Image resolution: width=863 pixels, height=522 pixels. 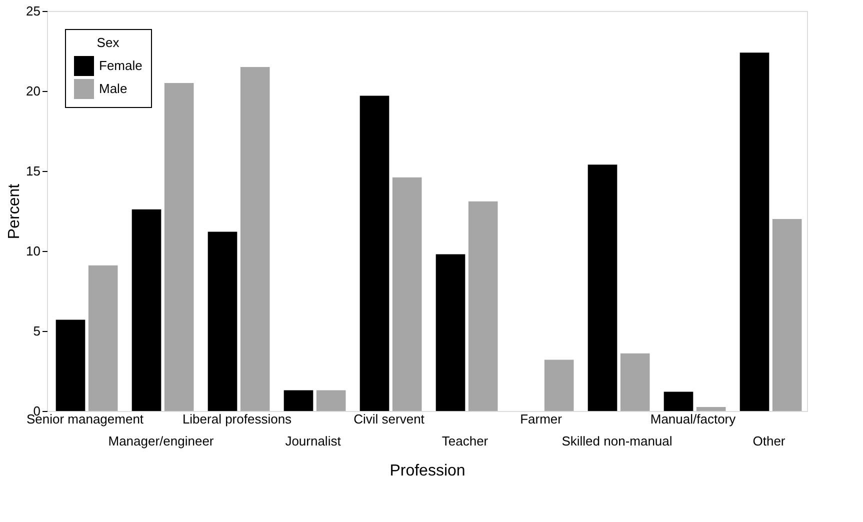 I want to click on y-tick-label: 5, so click(x=36, y=331).